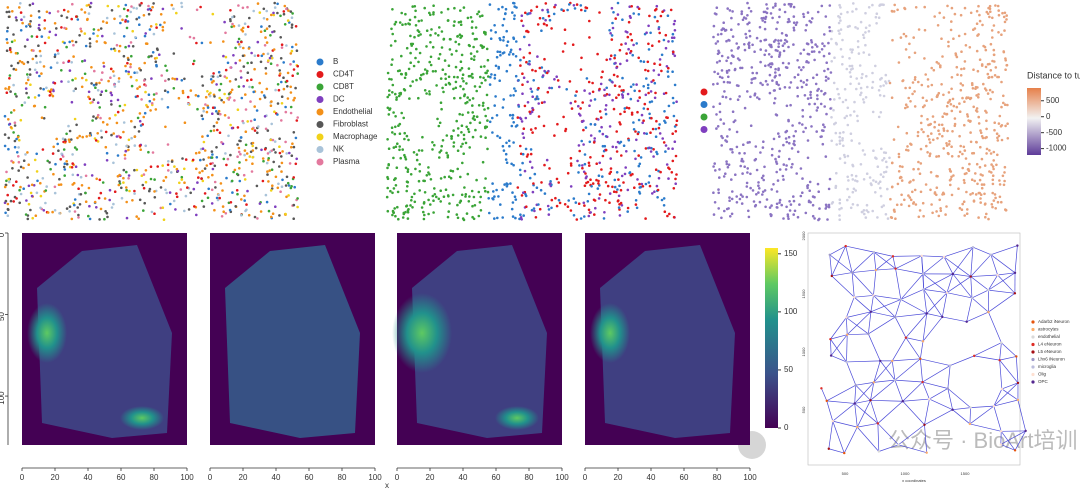  I want to click on x-axis-label: x, so click(387, 485).